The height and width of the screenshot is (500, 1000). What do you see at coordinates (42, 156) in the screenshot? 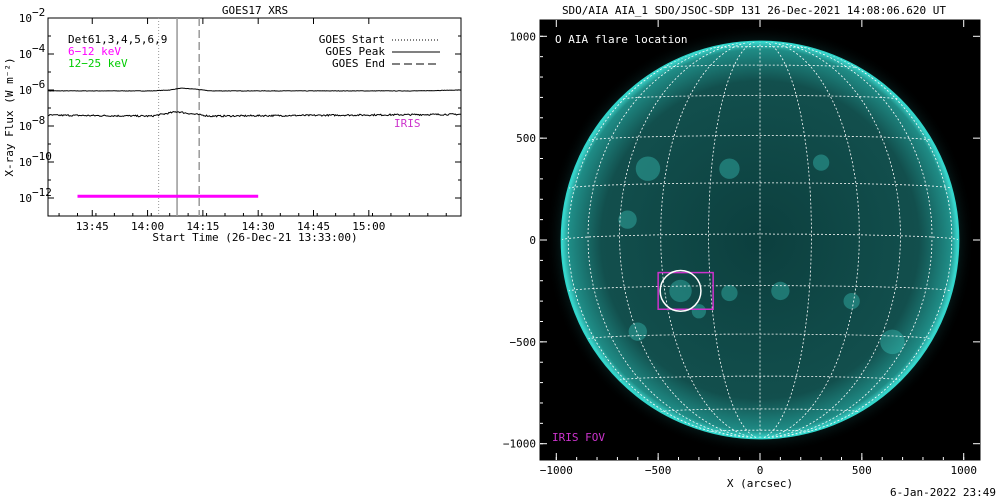
I see `xrs-y-tick-exponent: −10` at bounding box center [42, 156].